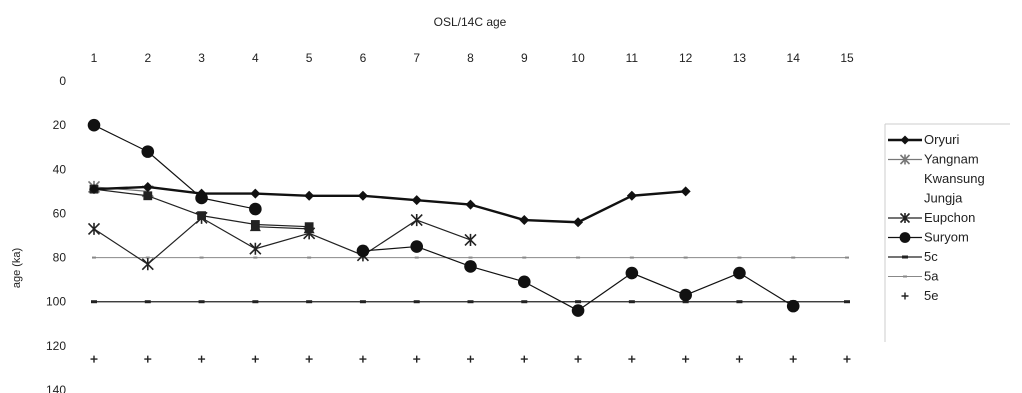 This screenshot has width=1022, height=393. I want to click on x-tick-label: 8, so click(470, 58).